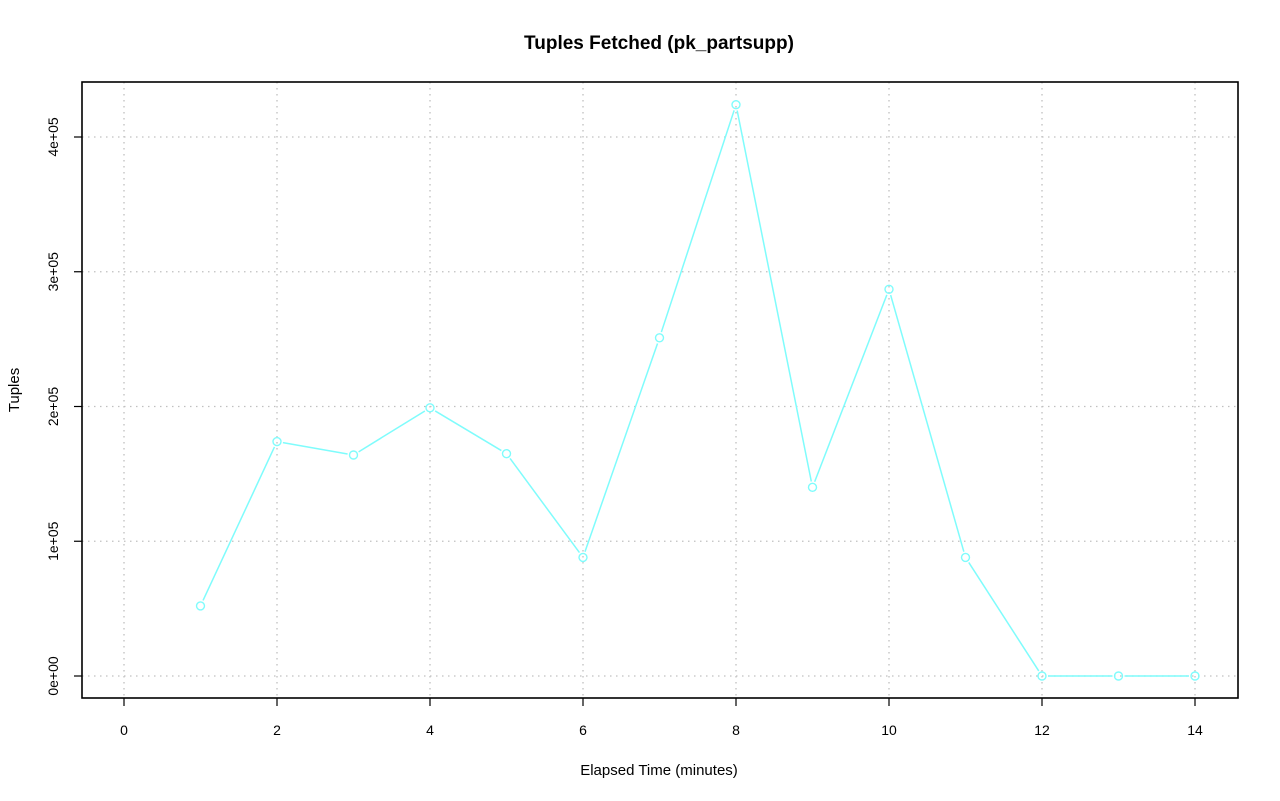 The width and height of the screenshot is (1280, 801). I want to click on y-tick-label: 2e+05, so click(53, 407).